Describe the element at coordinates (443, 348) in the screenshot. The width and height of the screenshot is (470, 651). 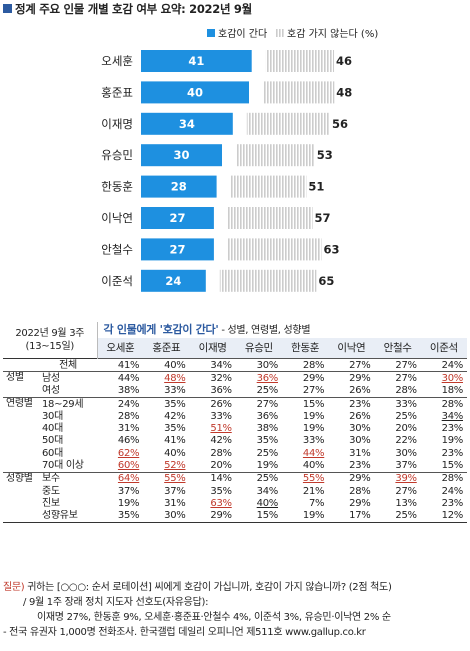
I see `column-header: 이준석` at that location.